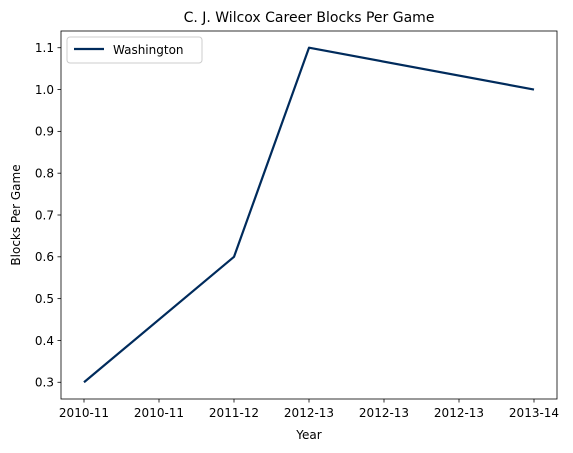  Describe the element at coordinates (44, 383) in the screenshot. I see `y-tick-label-0: 0.3` at that location.